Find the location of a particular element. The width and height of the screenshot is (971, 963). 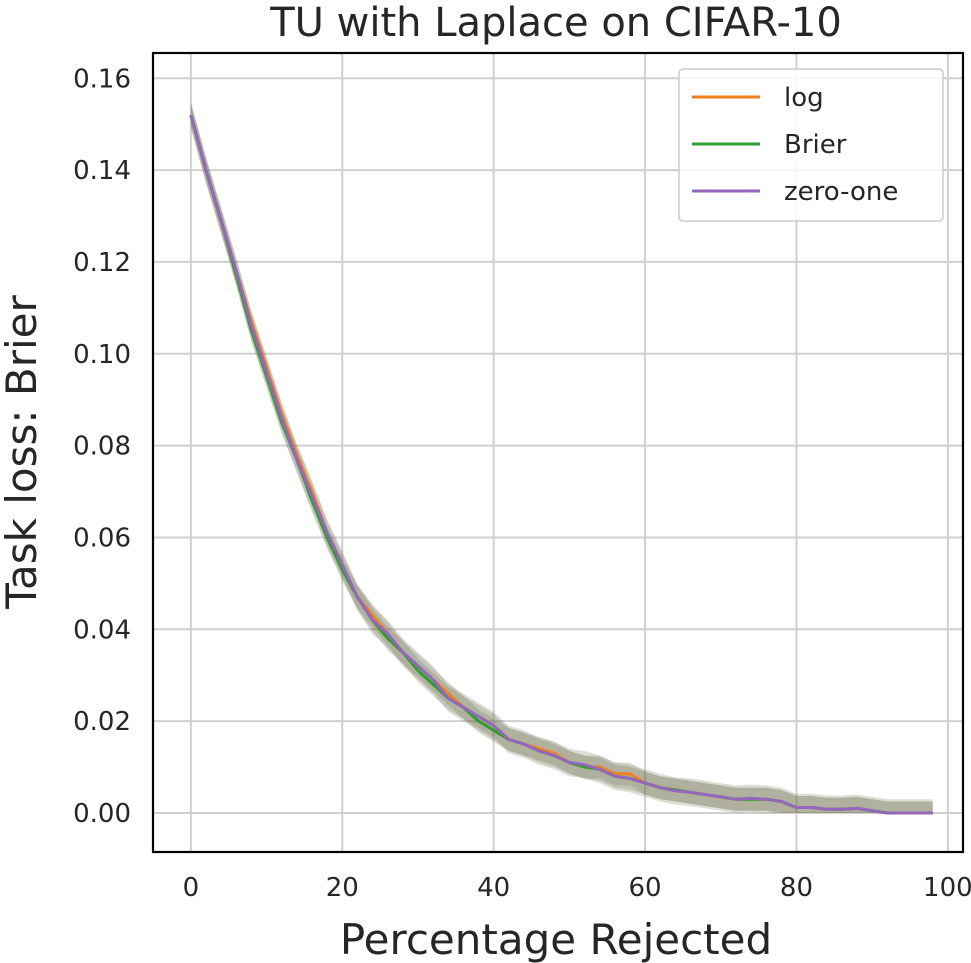

legend-label-zero-one: zero-one is located at coordinates (841, 192).